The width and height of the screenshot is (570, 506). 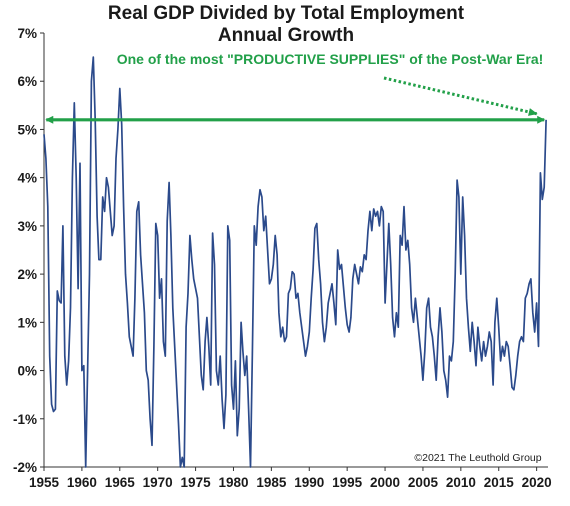 I want to click on x-tick-label: 2000, so click(x=385, y=482).